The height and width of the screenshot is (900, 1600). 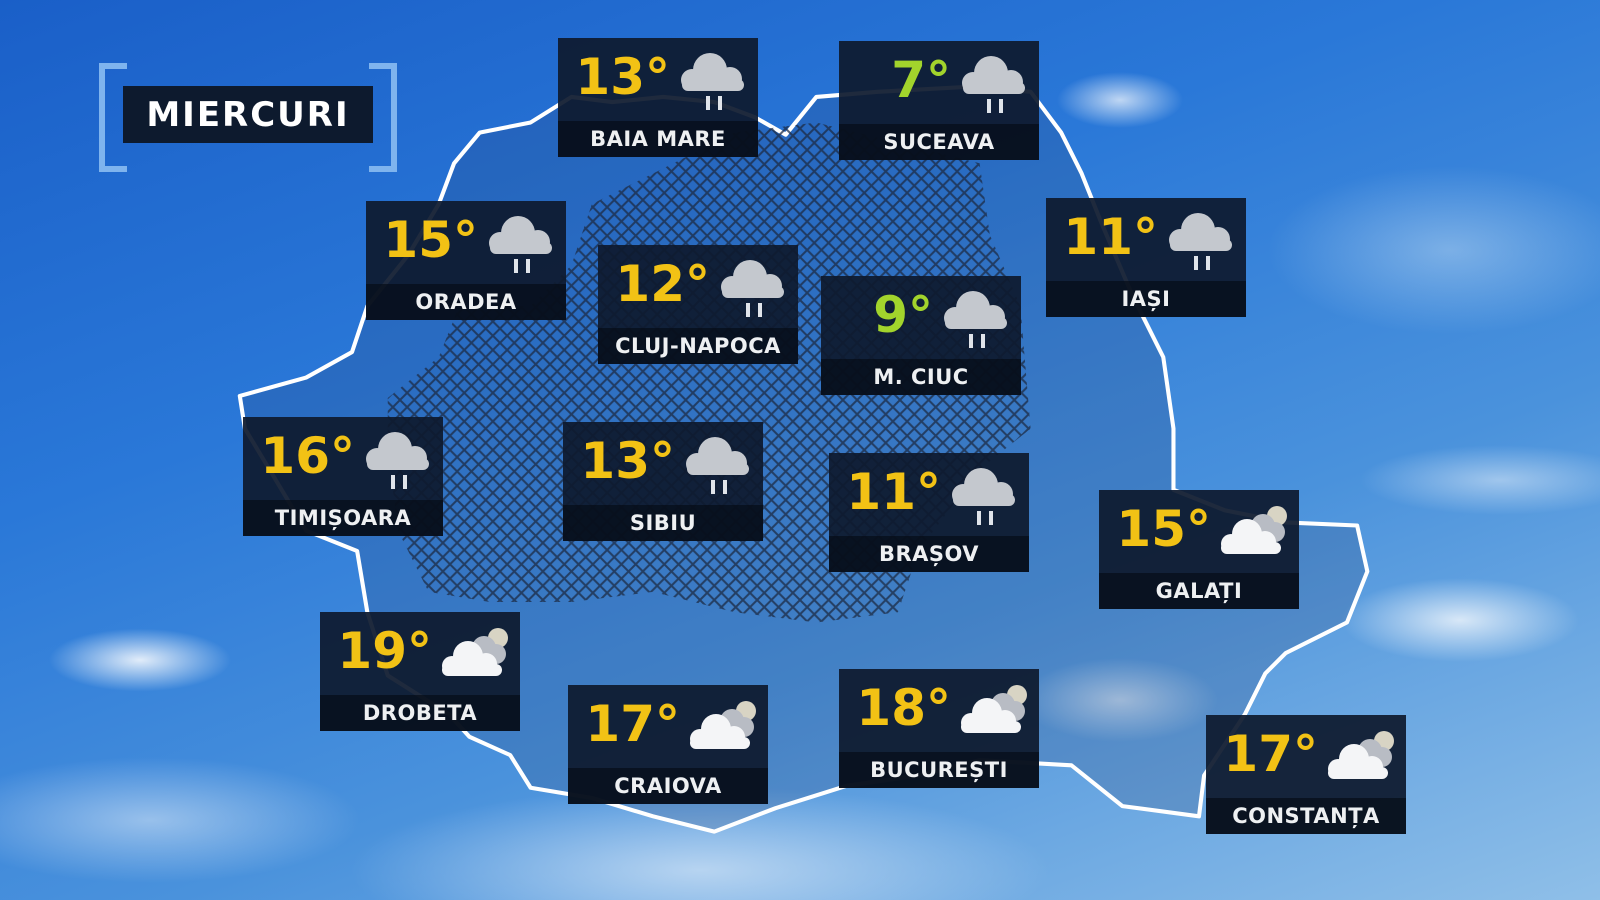 I want to click on city-card: 13° BAIA MARE, so click(x=658, y=97).